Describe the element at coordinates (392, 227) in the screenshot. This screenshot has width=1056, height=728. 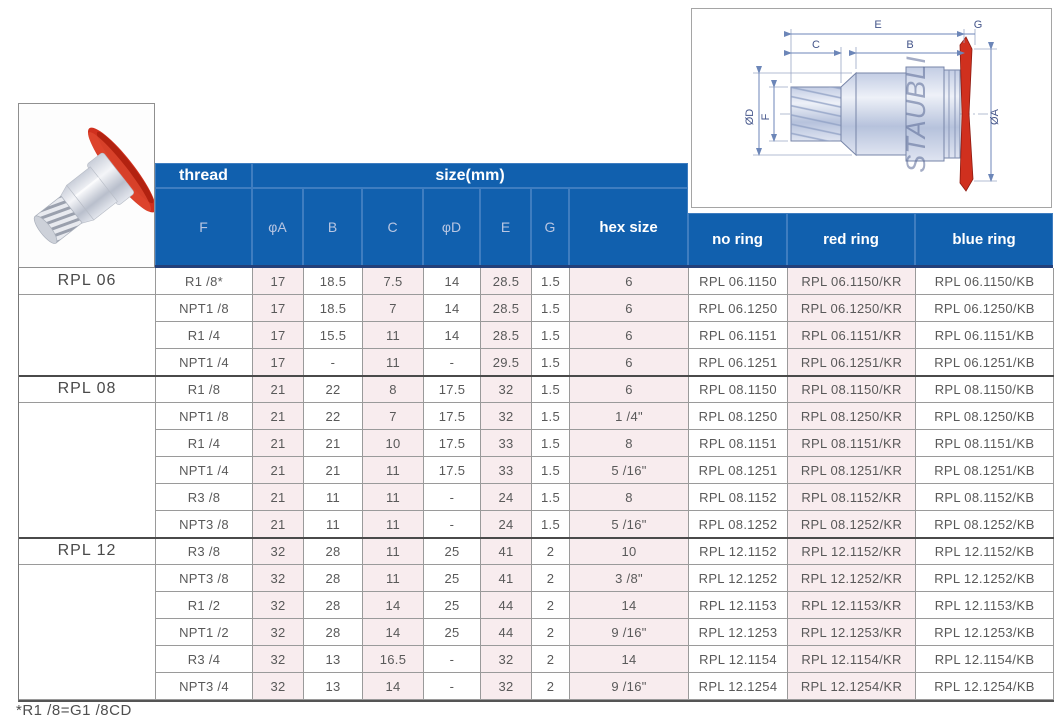
I see `header-col-c: C` at that location.